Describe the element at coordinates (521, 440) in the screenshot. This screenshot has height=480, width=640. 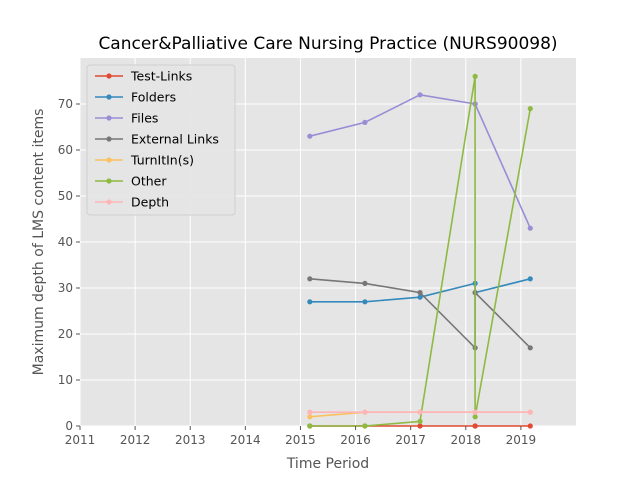
I see `x-tick-label: 2019` at that location.